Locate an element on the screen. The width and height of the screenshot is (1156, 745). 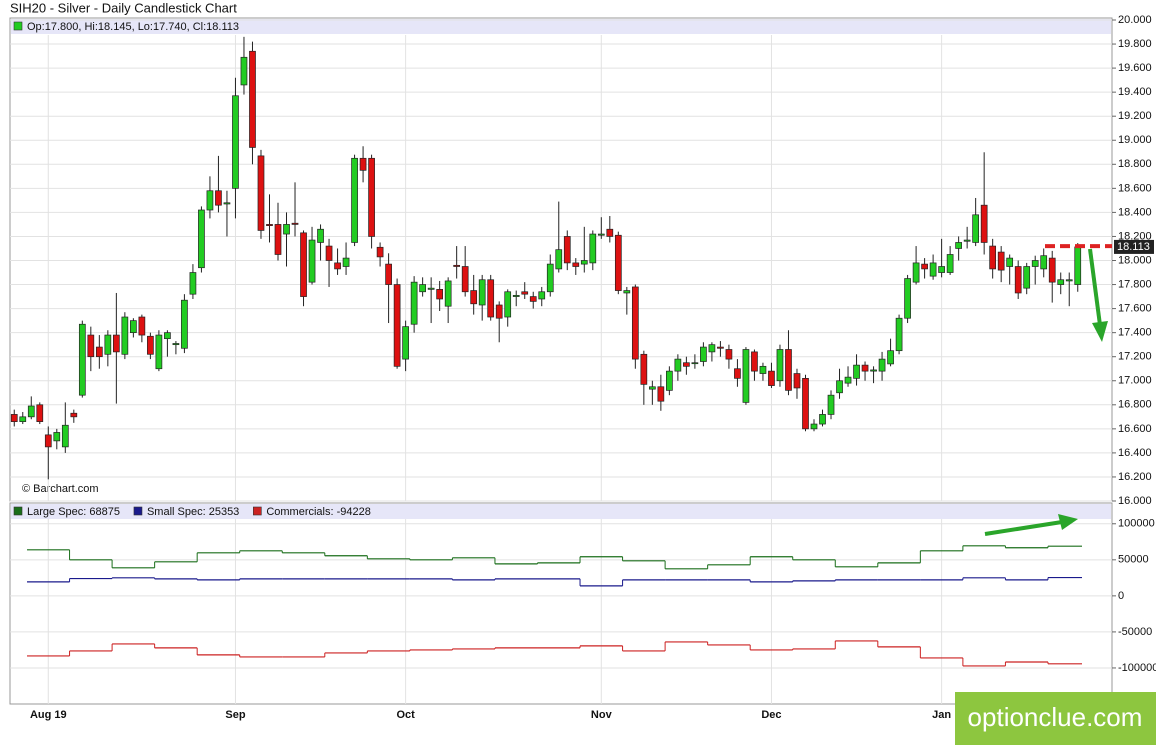
cot-legend-band is located at coordinates (561, 511).